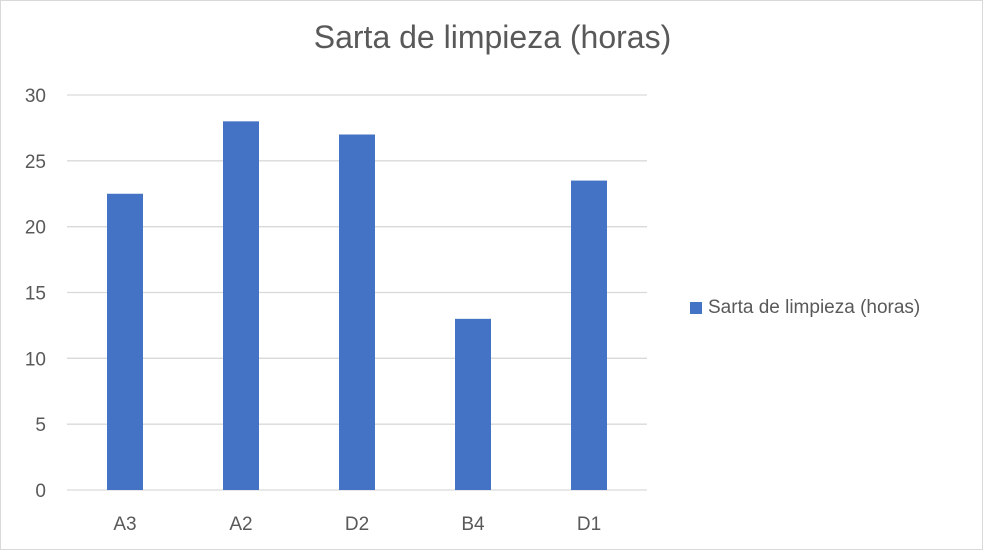  I want to click on y-tick-label: 20, so click(35, 228).